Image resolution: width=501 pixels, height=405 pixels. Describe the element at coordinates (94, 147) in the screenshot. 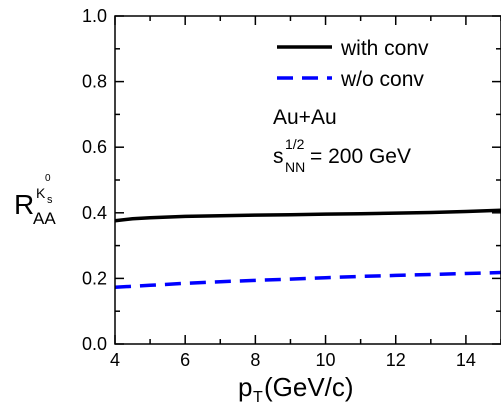

I see `y-tick-label: 0.6` at that location.